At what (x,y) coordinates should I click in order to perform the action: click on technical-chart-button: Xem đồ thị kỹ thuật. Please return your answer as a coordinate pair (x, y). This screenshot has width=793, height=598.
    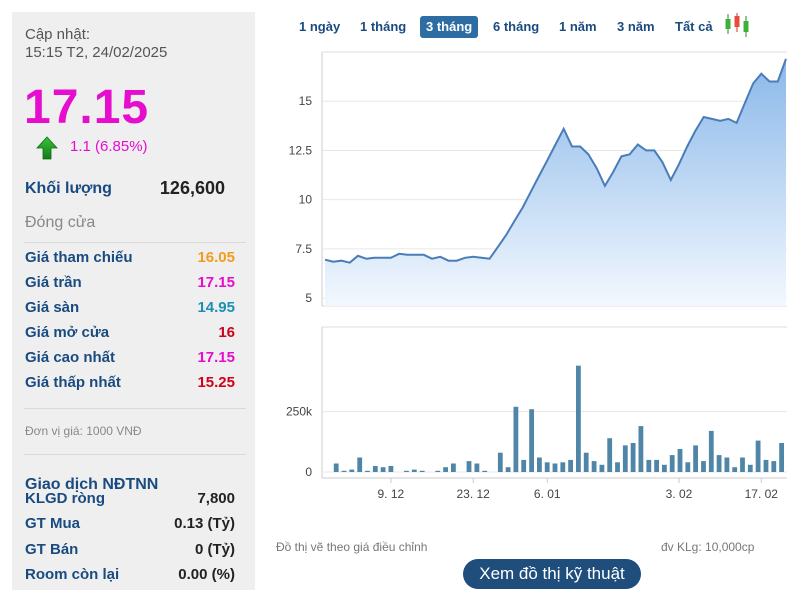
    Looking at the image, I should click on (552, 574).